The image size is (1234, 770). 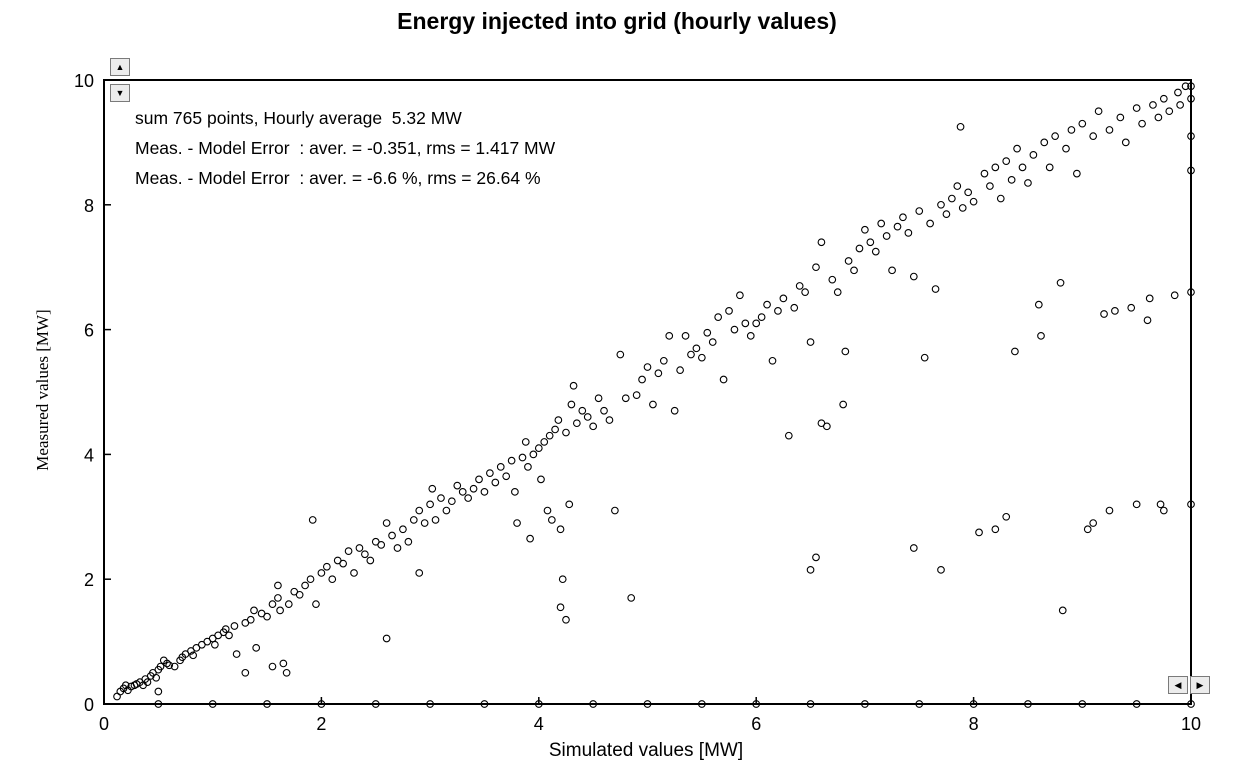 What do you see at coordinates (92, 393) in the screenshot?
I see `y-axis: 0 2 4 6 8 10` at bounding box center [92, 393].